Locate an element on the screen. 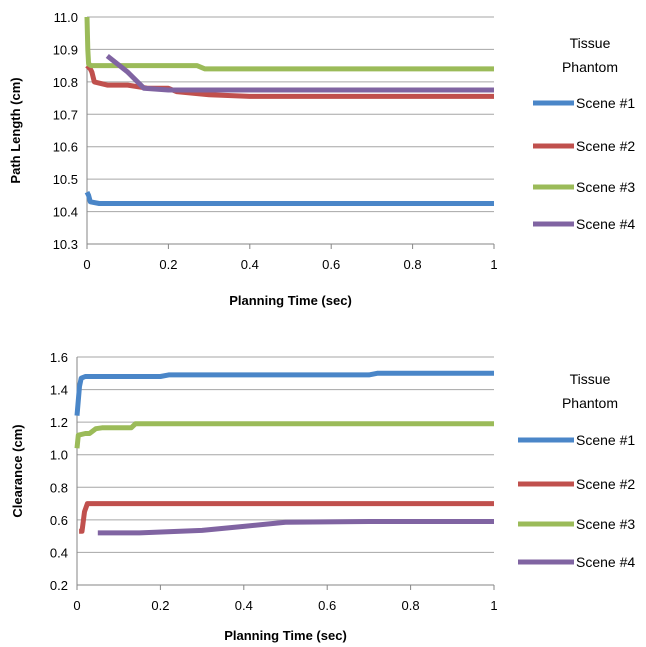 This screenshot has height=647, width=646. y-tick-label: 10.5 is located at coordinates (65, 179).